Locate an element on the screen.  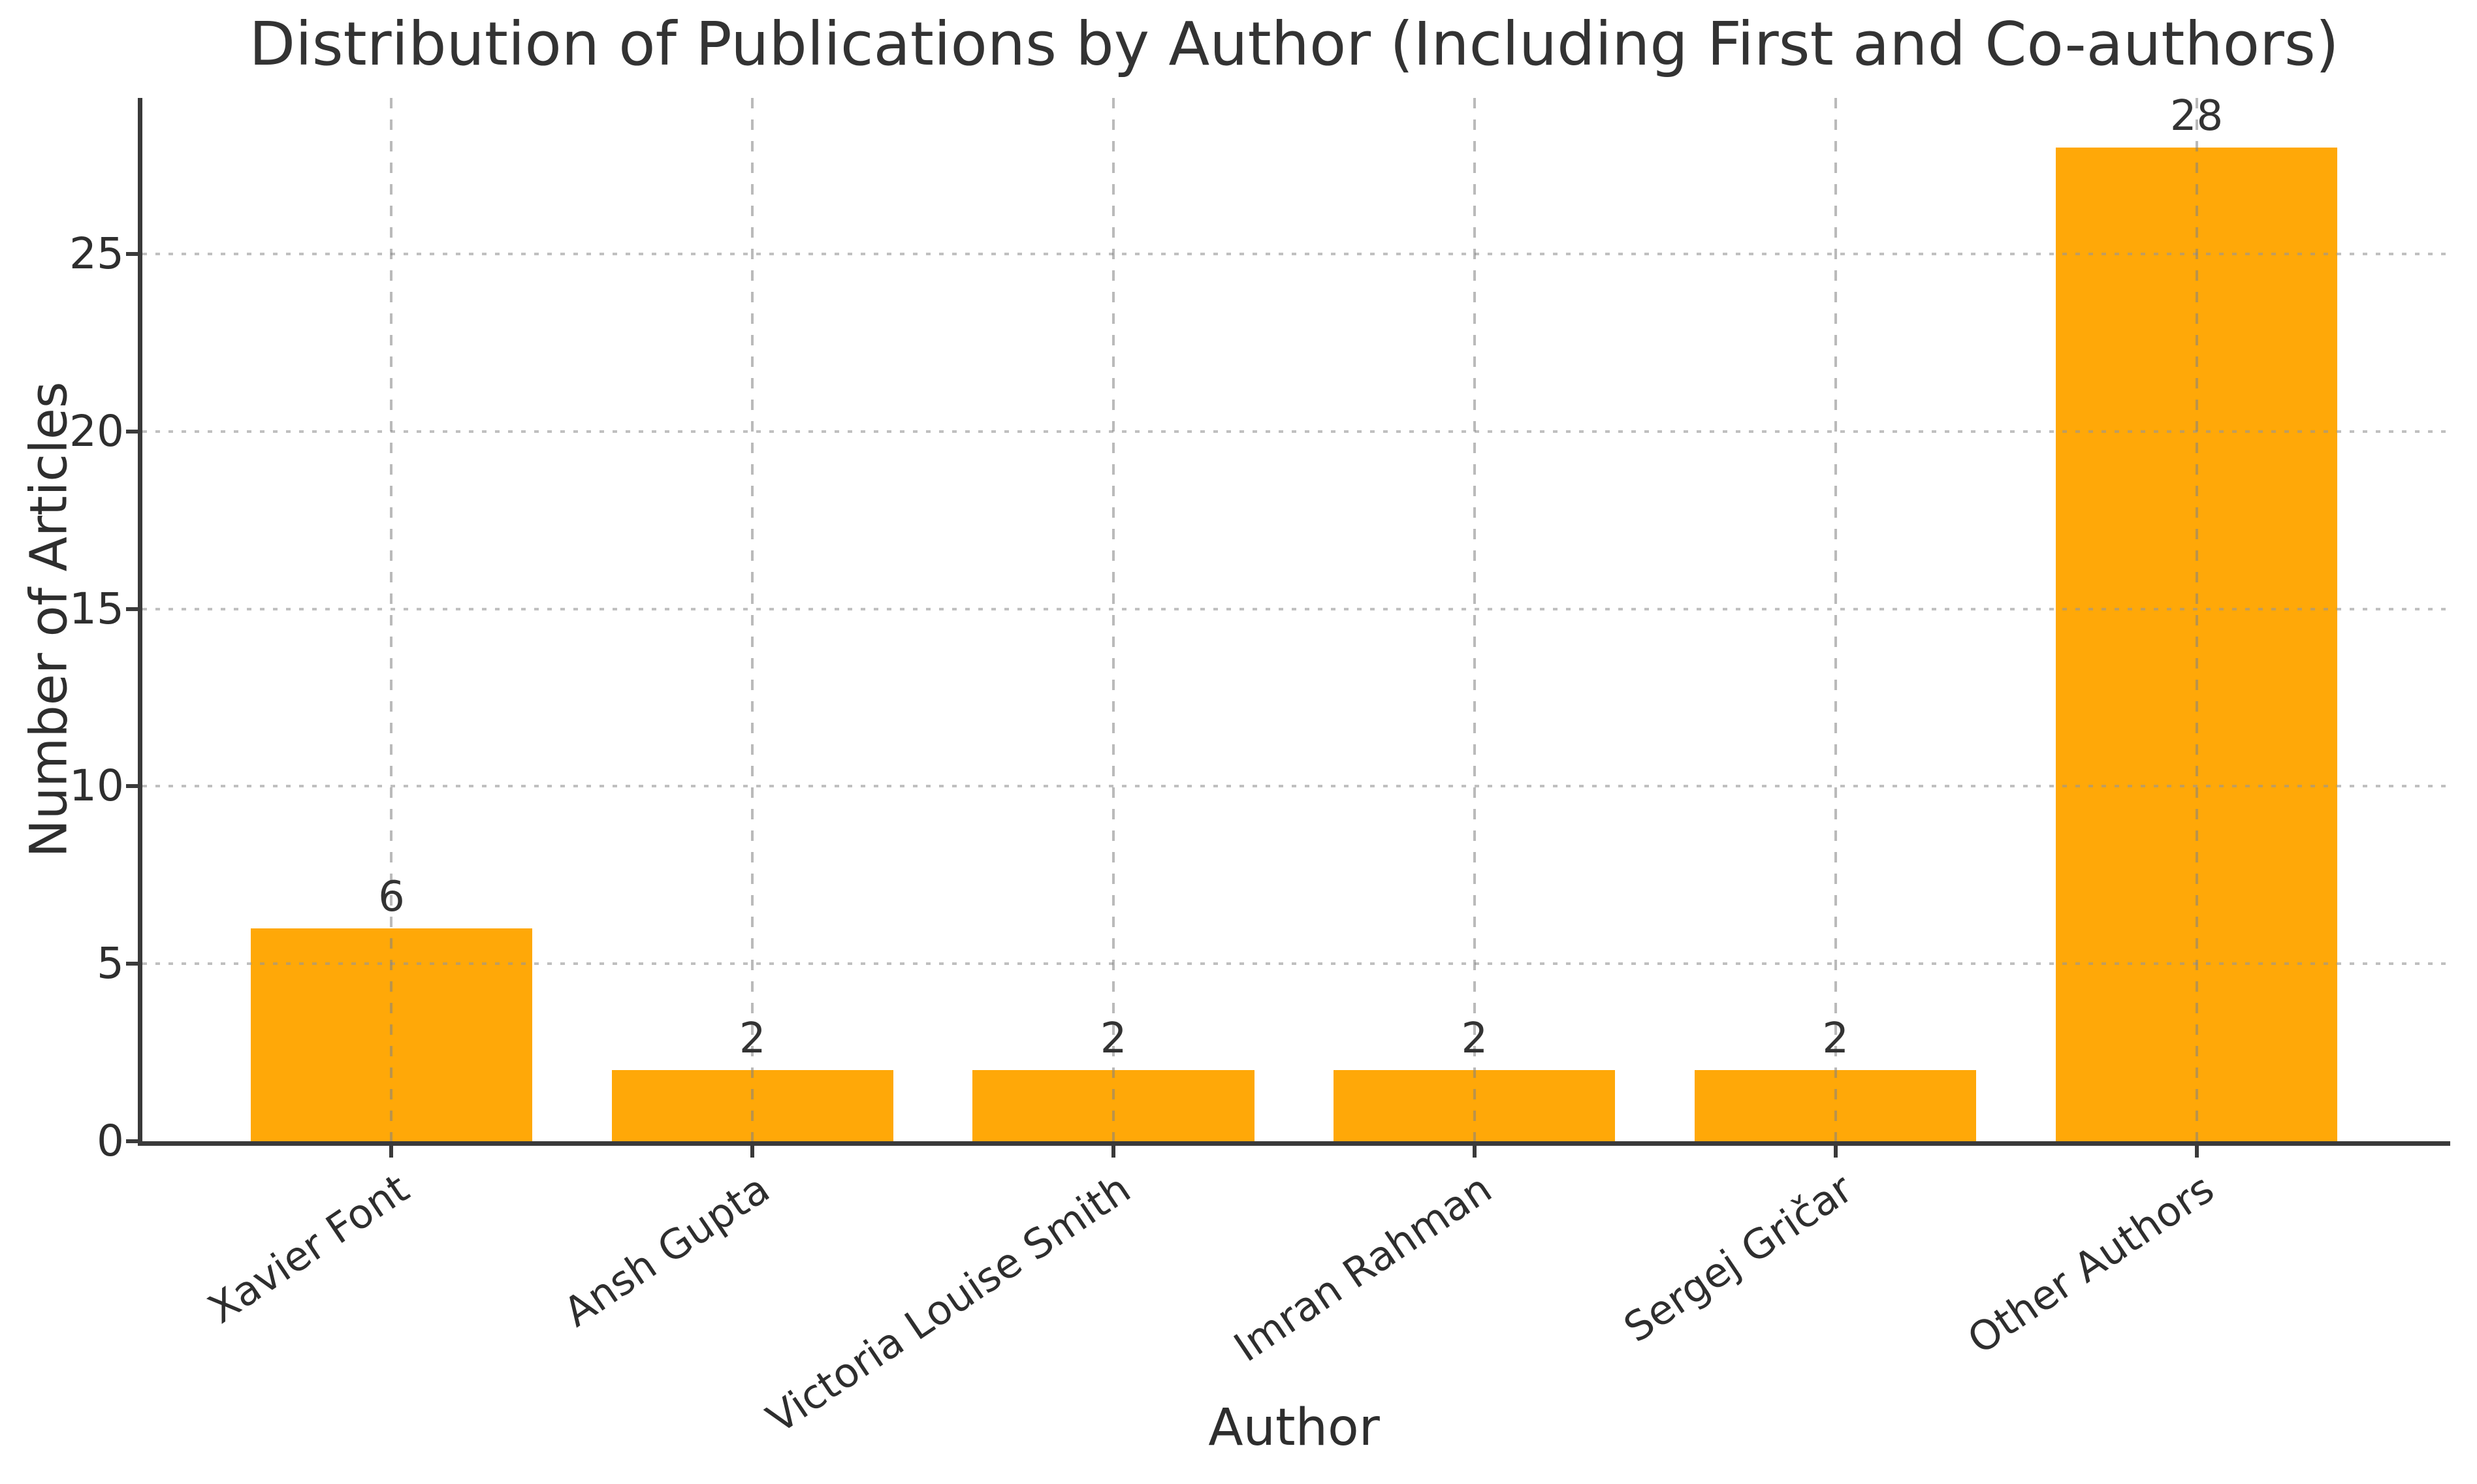
y-tick-label: 0 is located at coordinates (110, 1141).